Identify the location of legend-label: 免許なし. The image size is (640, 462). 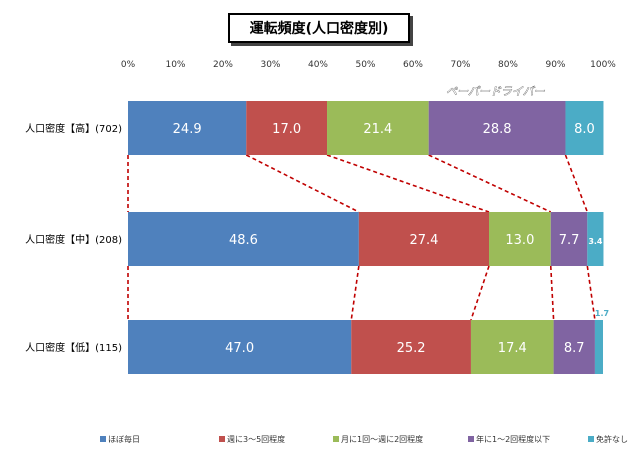
(612, 439).